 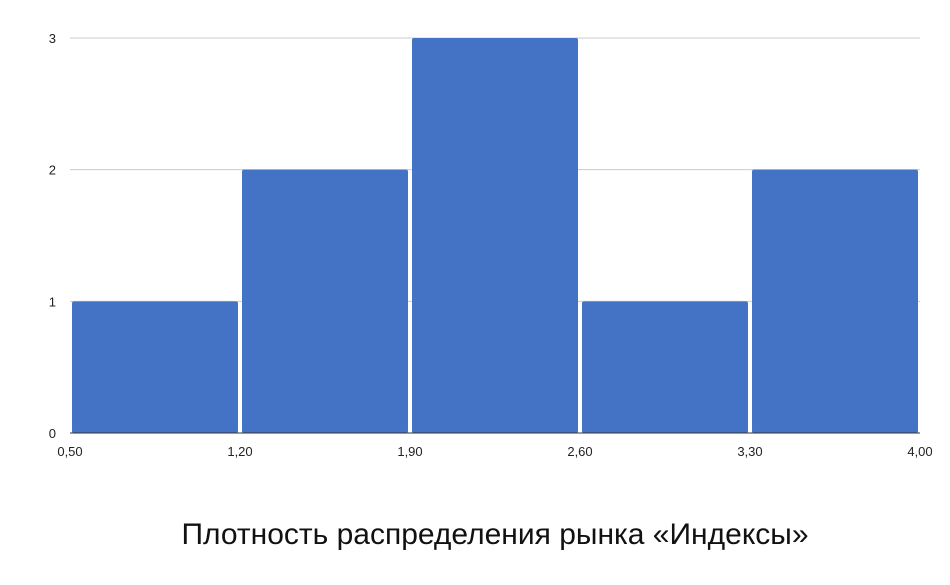 I want to click on y-tick-label: 2, so click(x=52, y=170).